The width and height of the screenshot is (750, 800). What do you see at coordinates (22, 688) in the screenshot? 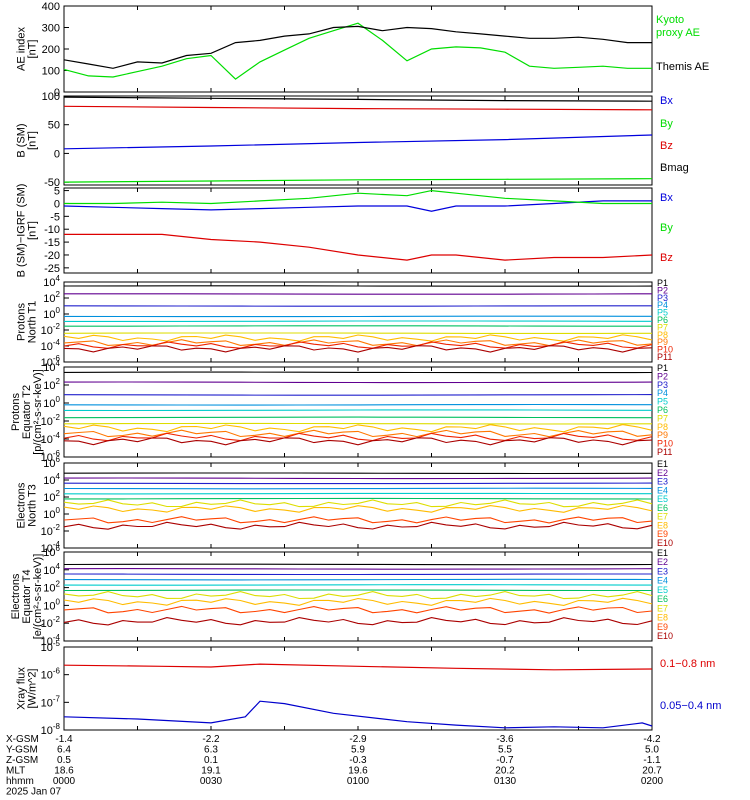
I see `y-axis-label: Xray flux` at bounding box center [22, 688].